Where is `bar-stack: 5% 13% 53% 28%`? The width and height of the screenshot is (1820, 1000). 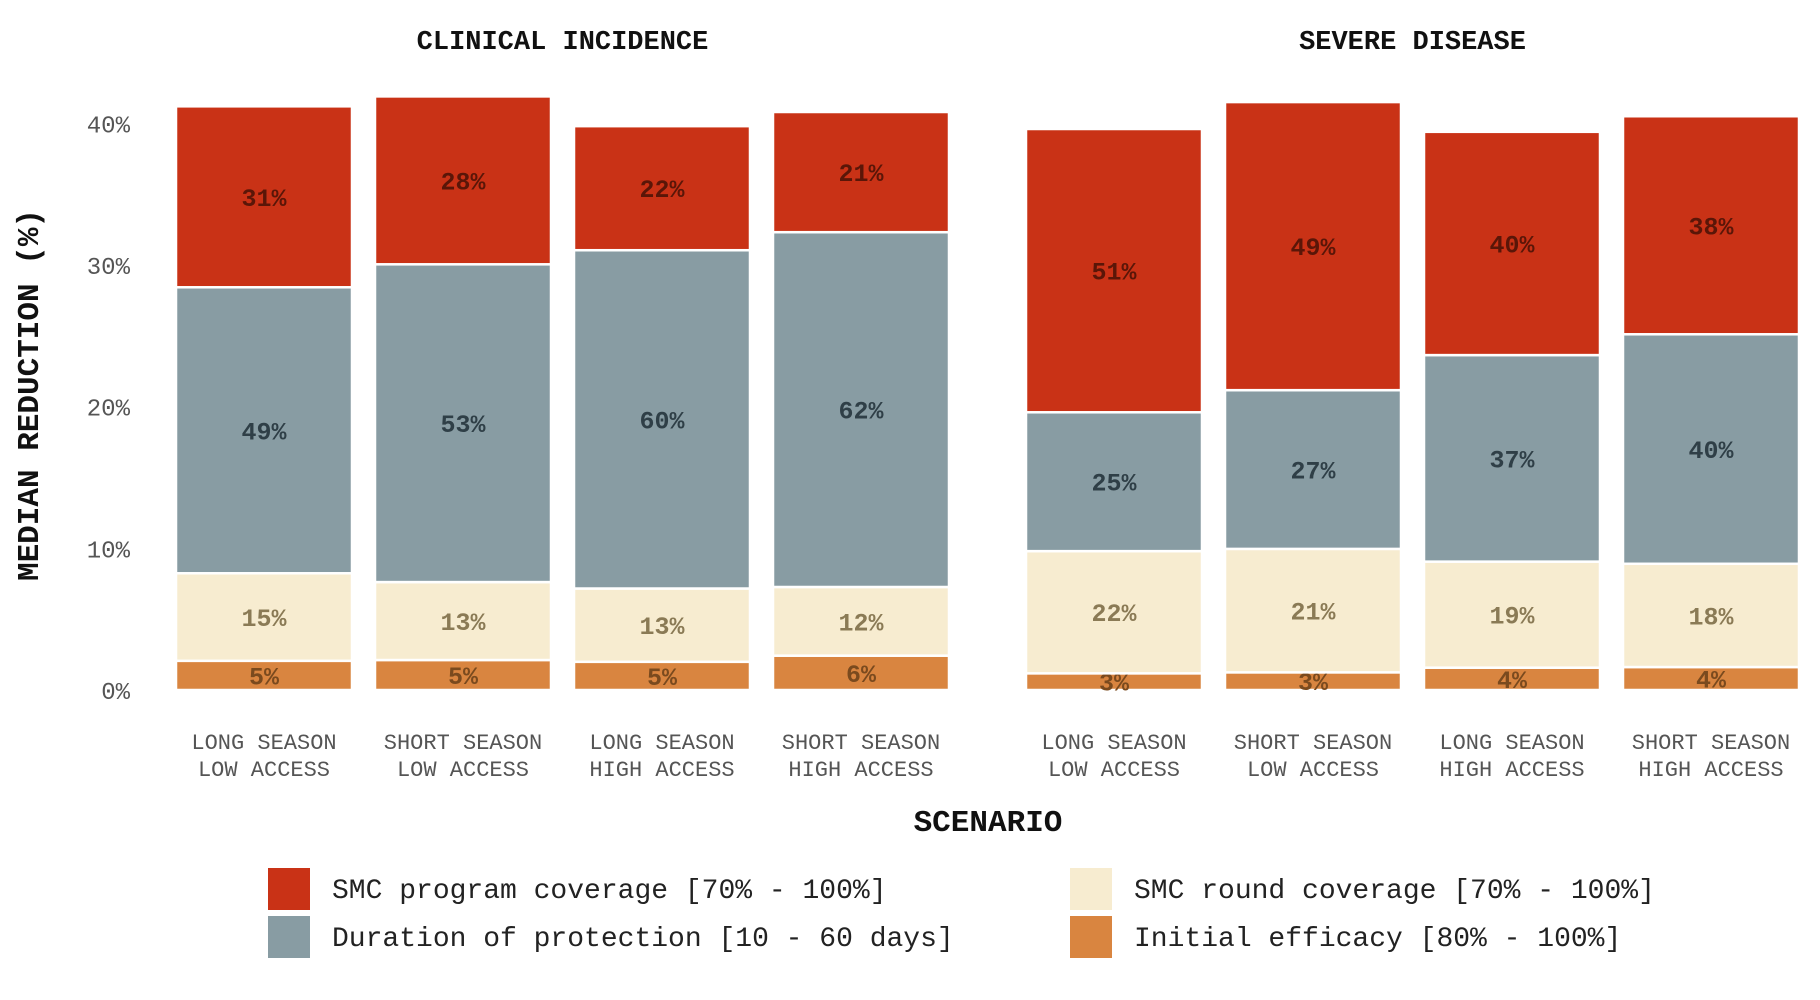
bar-stack: 5% 13% 53% 28% is located at coordinates (463, 393).